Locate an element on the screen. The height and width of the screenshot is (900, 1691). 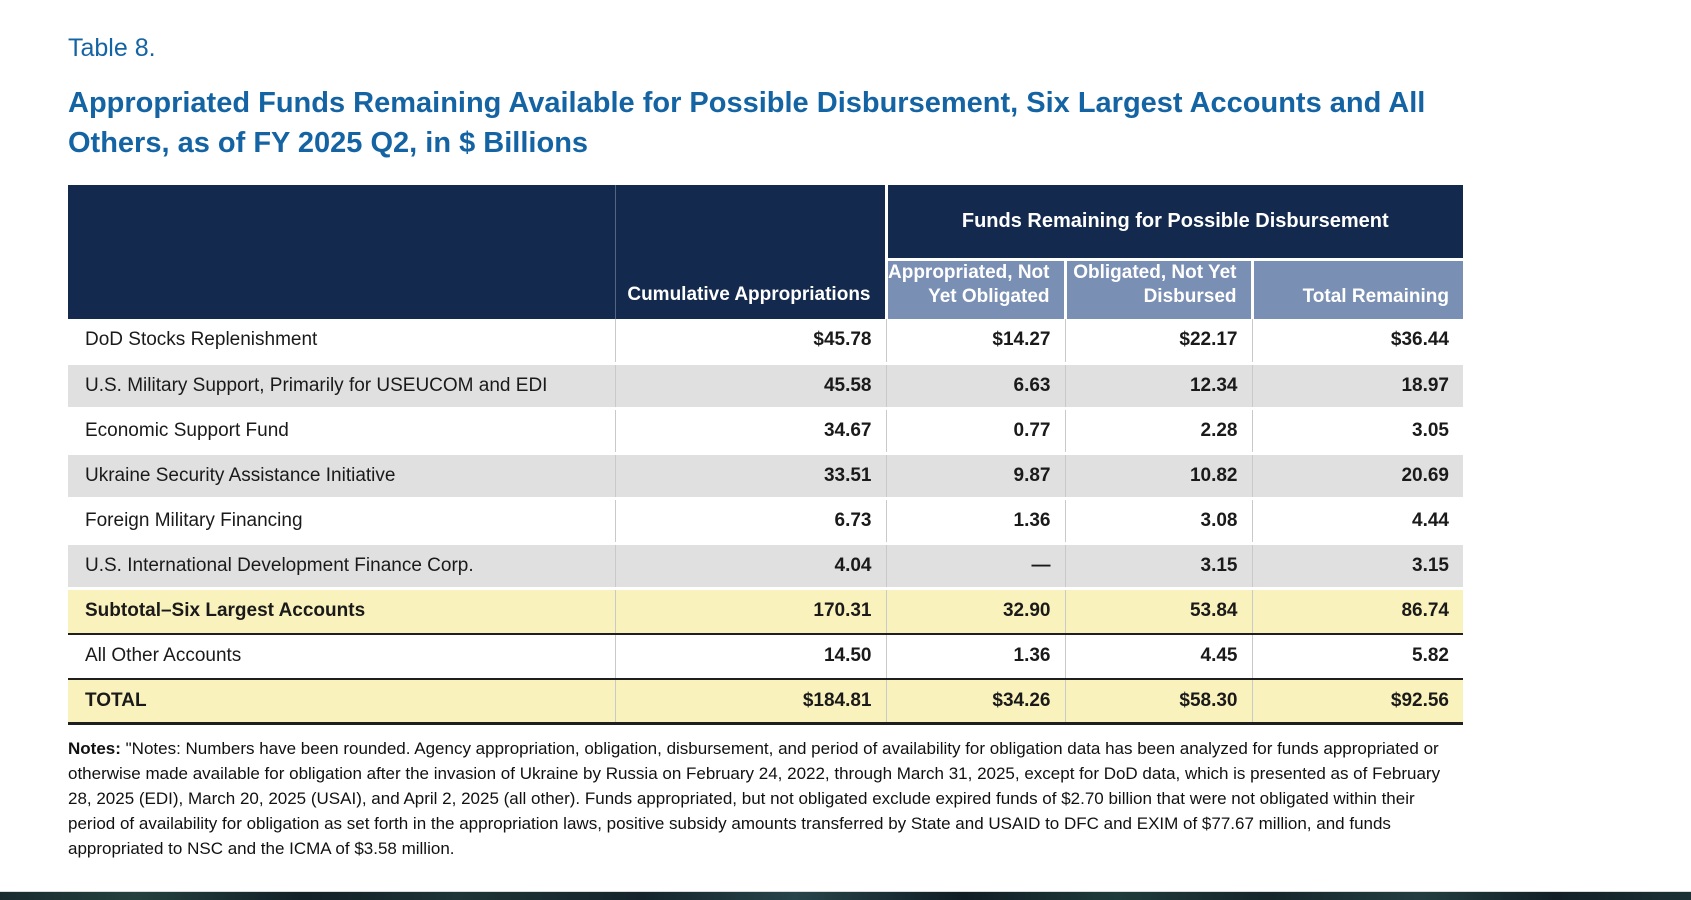
table-row: TOTAL $184.81 $34.26 $58.30 $92.56 is located at coordinates (765, 701).